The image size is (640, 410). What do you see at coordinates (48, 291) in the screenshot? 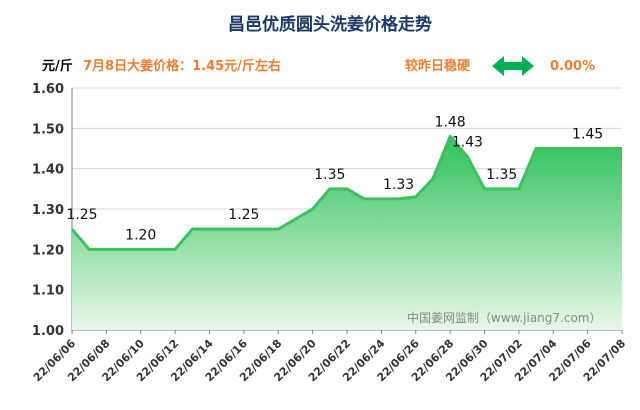
I see `y-tick-label: 1.10` at bounding box center [48, 291].